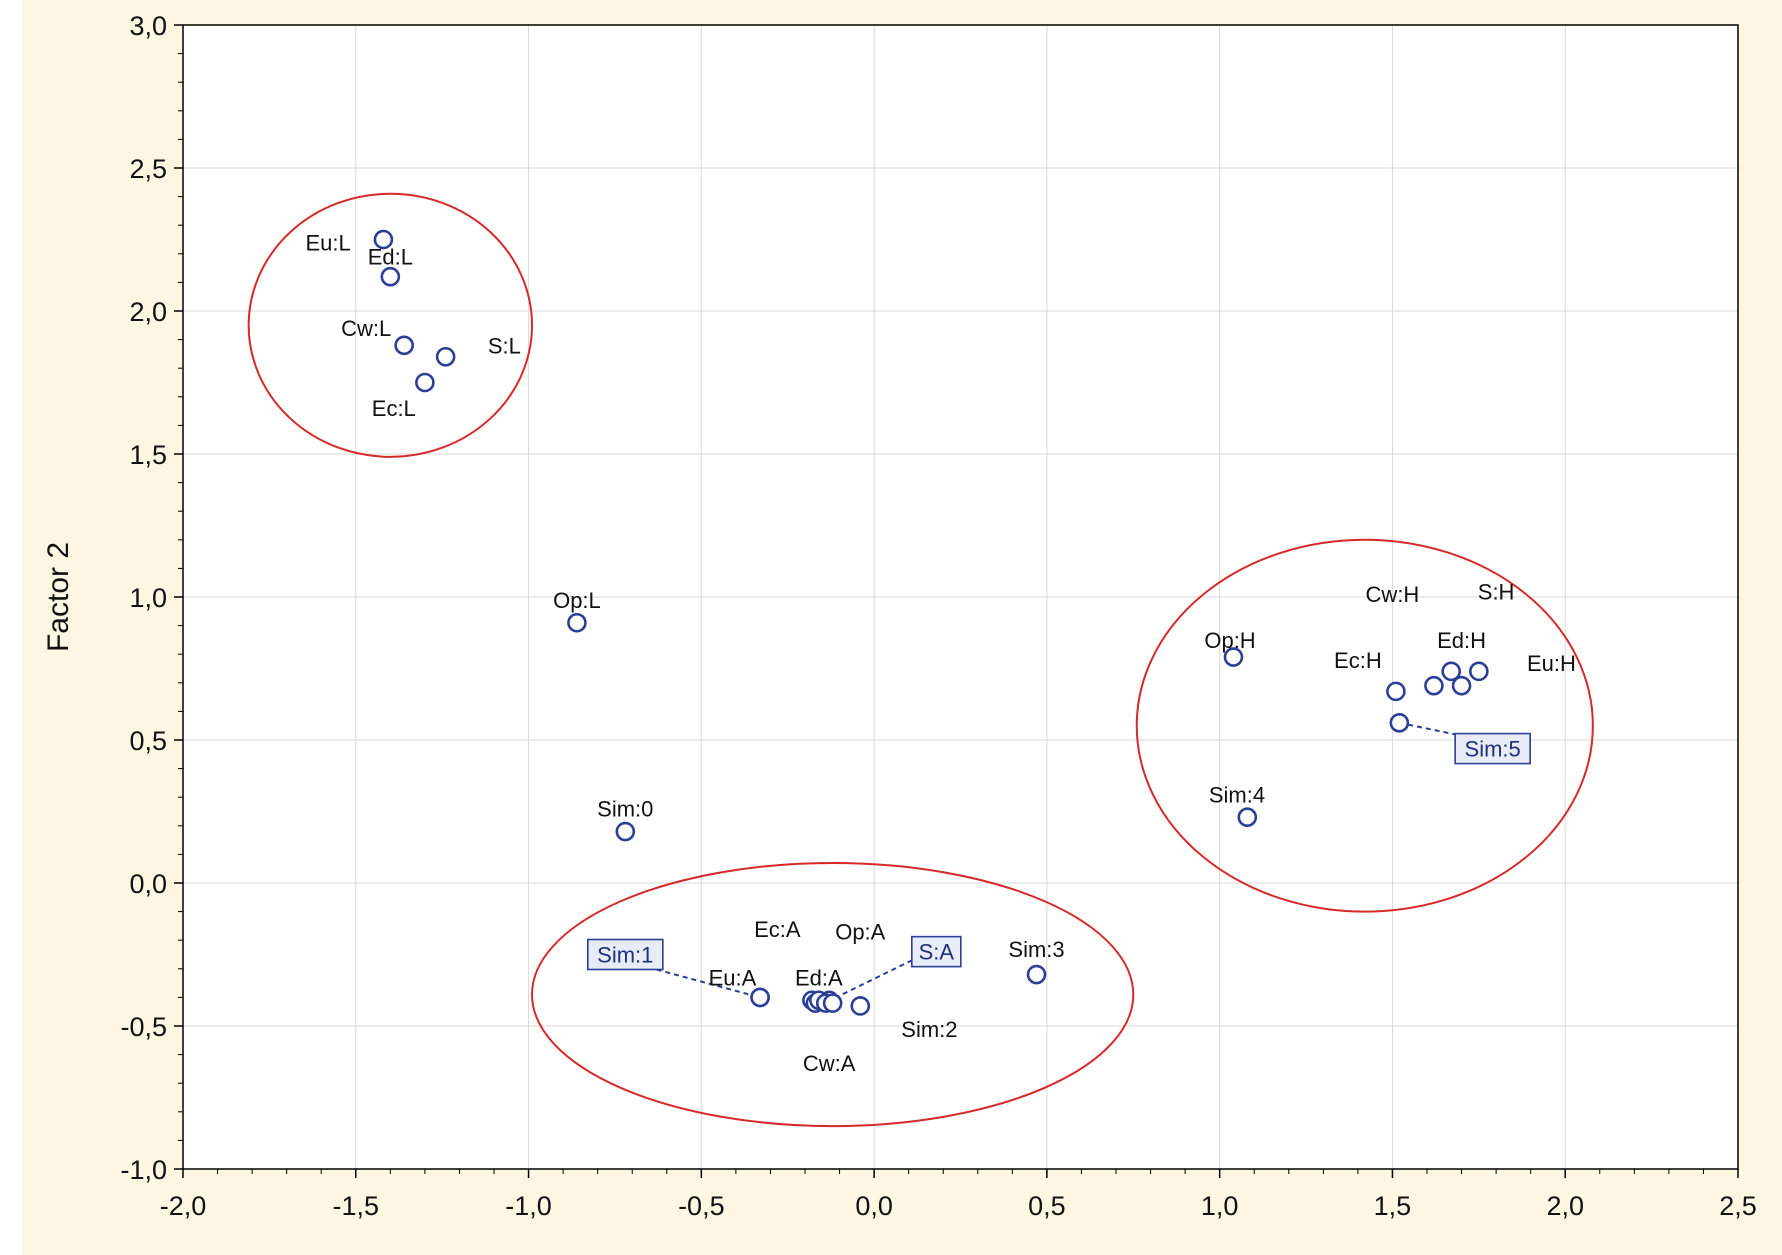 Image resolution: width=1782 pixels, height=1255 pixels. What do you see at coordinates (1047, 1206) in the screenshot?
I see `x-tick-label: 0,5` at bounding box center [1047, 1206].